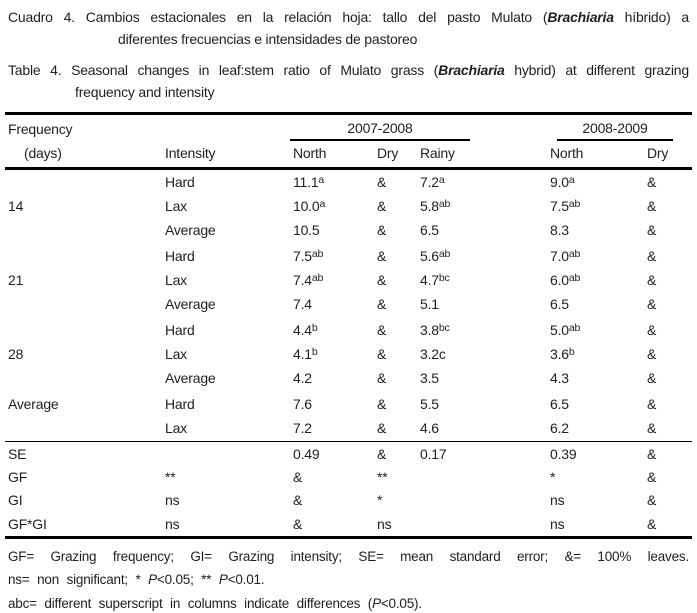 The image size is (697, 613). What do you see at coordinates (335, 378) in the screenshot?
I see `cell-north-0708: 4.2` at bounding box center [335, 378].